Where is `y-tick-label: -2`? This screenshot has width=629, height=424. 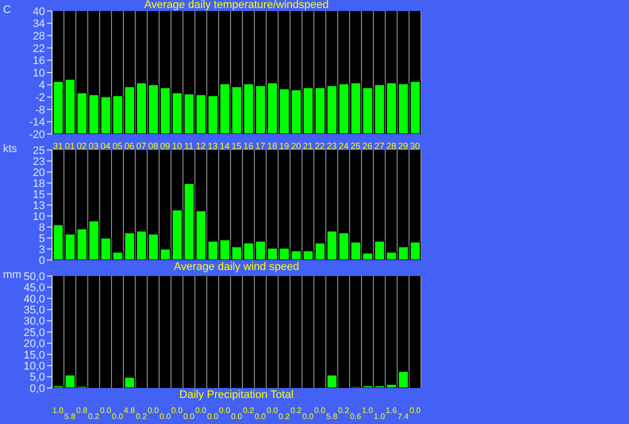 y-tick-label: -2 is located at coordinates (40, 98).